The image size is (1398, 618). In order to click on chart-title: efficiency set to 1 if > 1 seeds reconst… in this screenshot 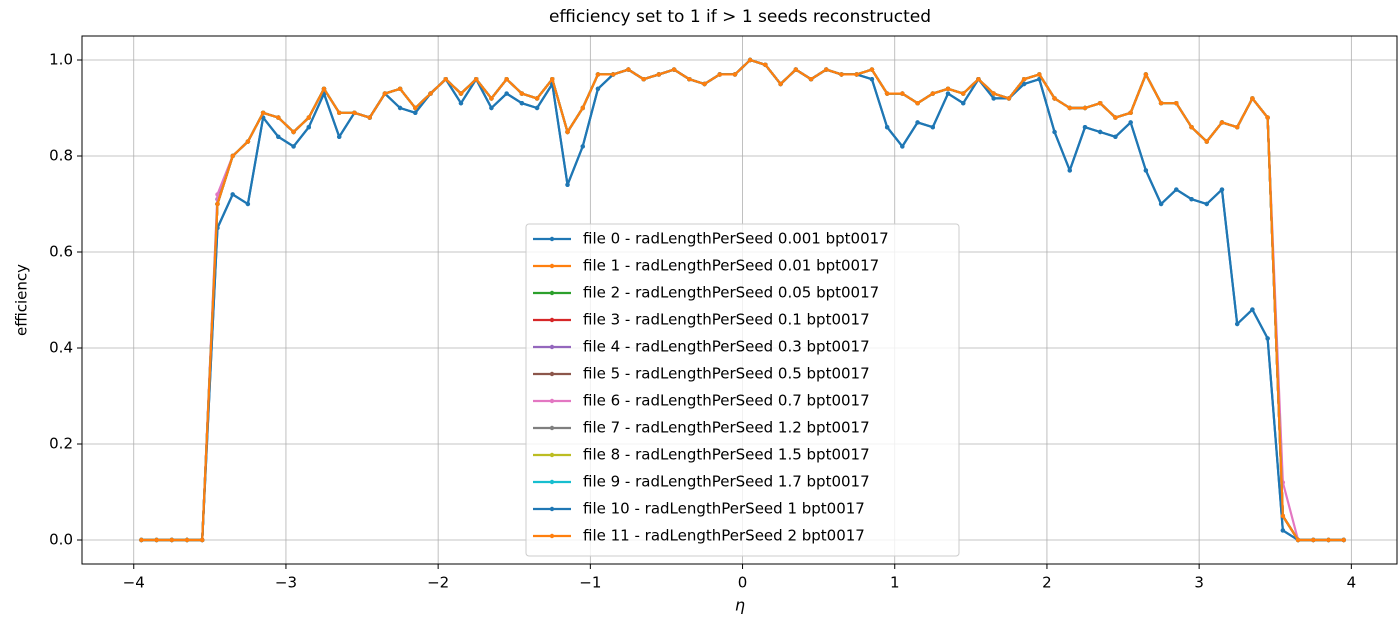, I will do `click(740, 17)`.